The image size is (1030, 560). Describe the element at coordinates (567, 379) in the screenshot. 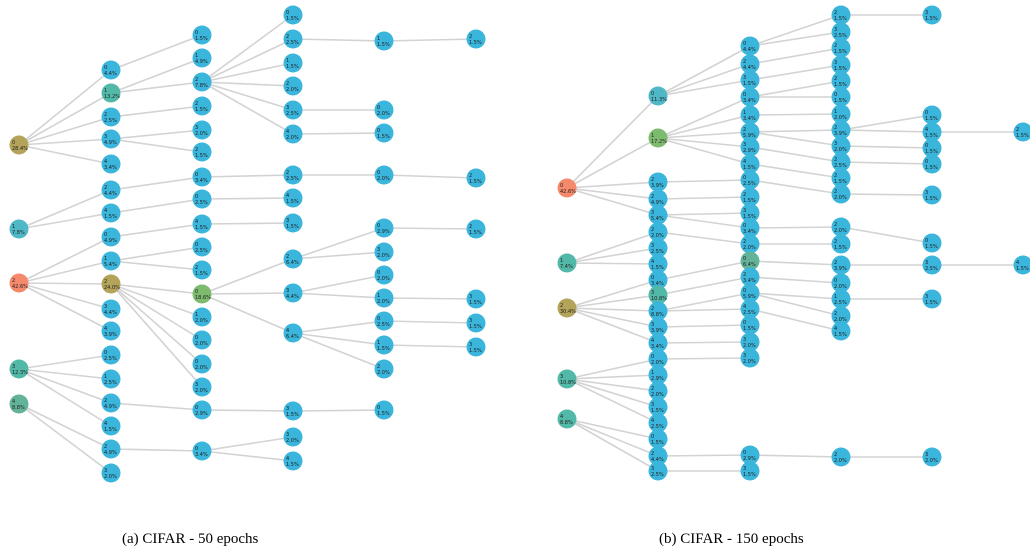

I see `tree-node: 310.8%` at that location.